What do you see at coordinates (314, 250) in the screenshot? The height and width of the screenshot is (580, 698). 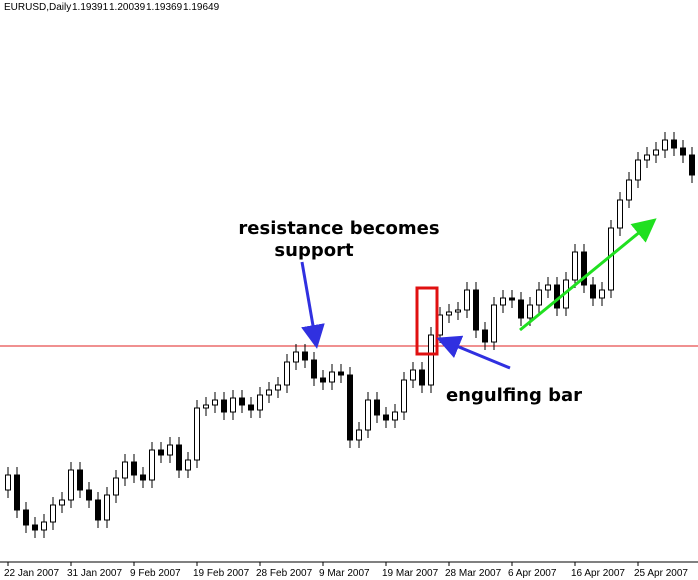 I see `annotation: support` at bounding box center [314, 250].